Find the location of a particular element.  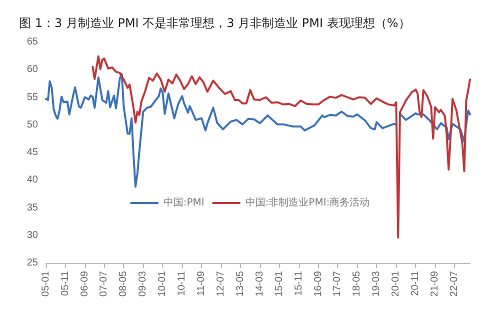

x-tick-label: 10-11 is located at coordinates (182, 283).